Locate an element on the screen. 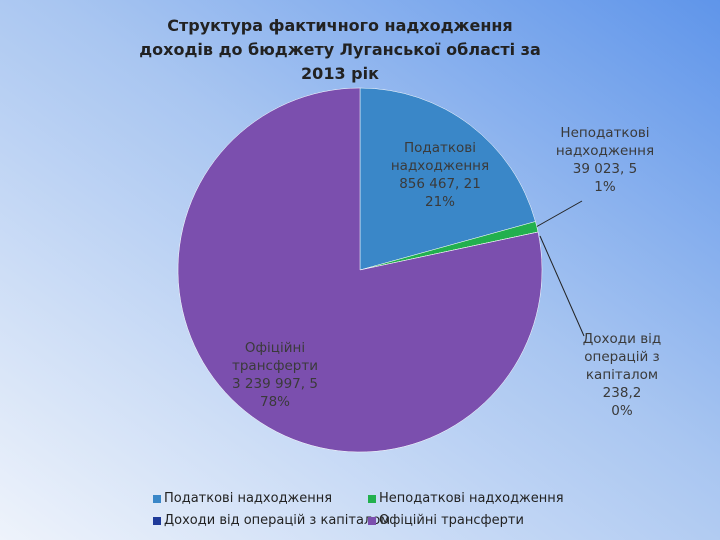 This screenshot has width=720, height=540. legend-item: Податкові надходження is located at coordinates (242, 498).